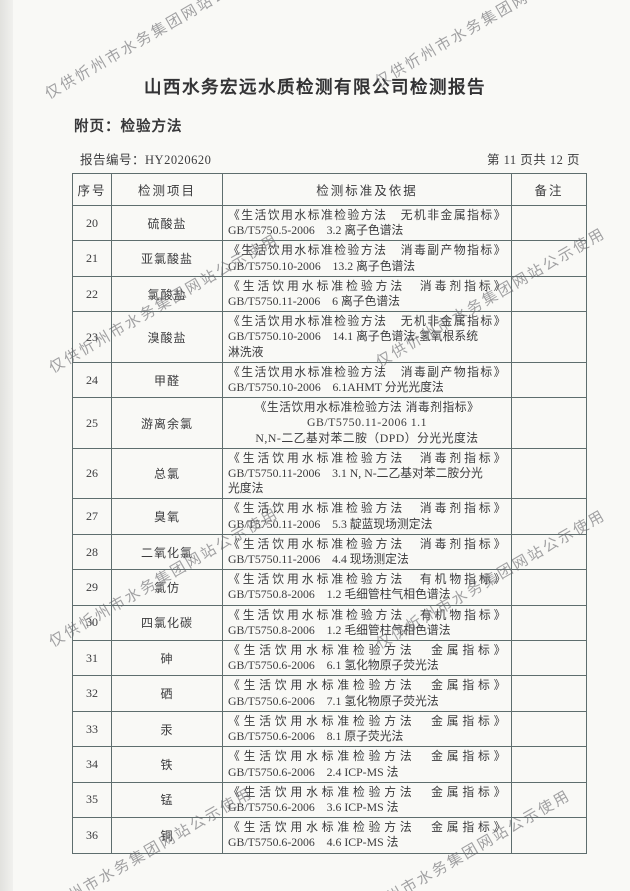 Image resolution: width=630 pixels, height=891 pixels. I want to click on standard-method-line: GB/T5750.11-2006 6 离子色谱法, so click(314, 301).